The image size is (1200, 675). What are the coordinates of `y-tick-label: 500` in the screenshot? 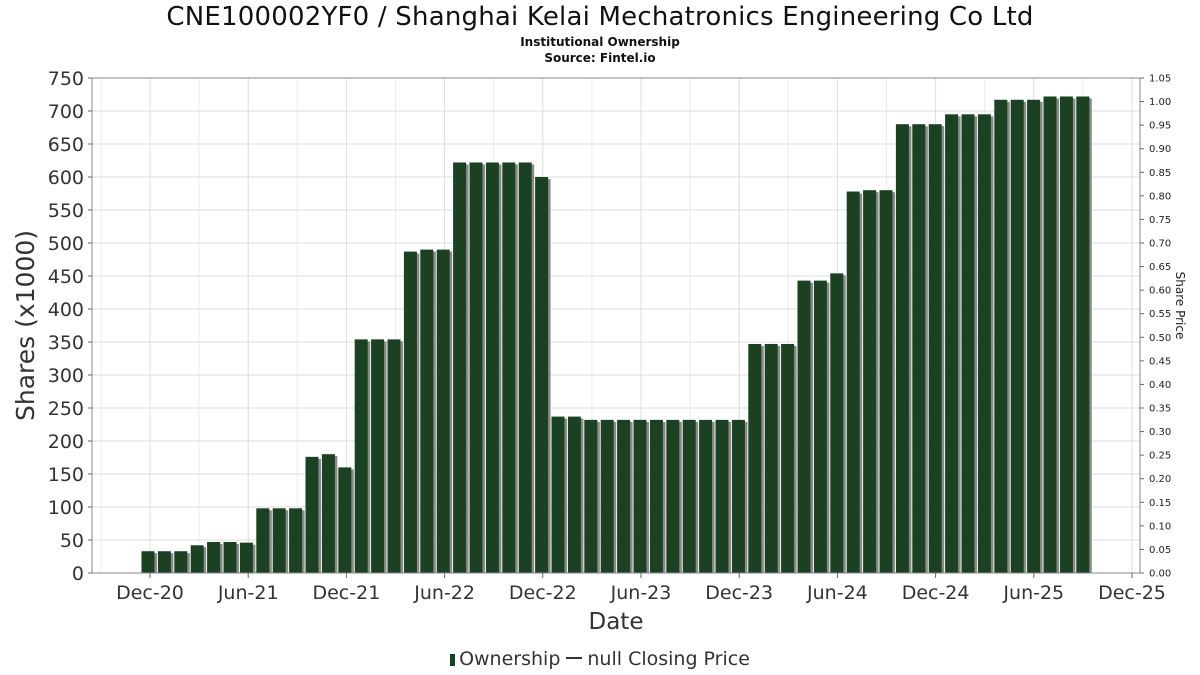 It's located at (66, 244).